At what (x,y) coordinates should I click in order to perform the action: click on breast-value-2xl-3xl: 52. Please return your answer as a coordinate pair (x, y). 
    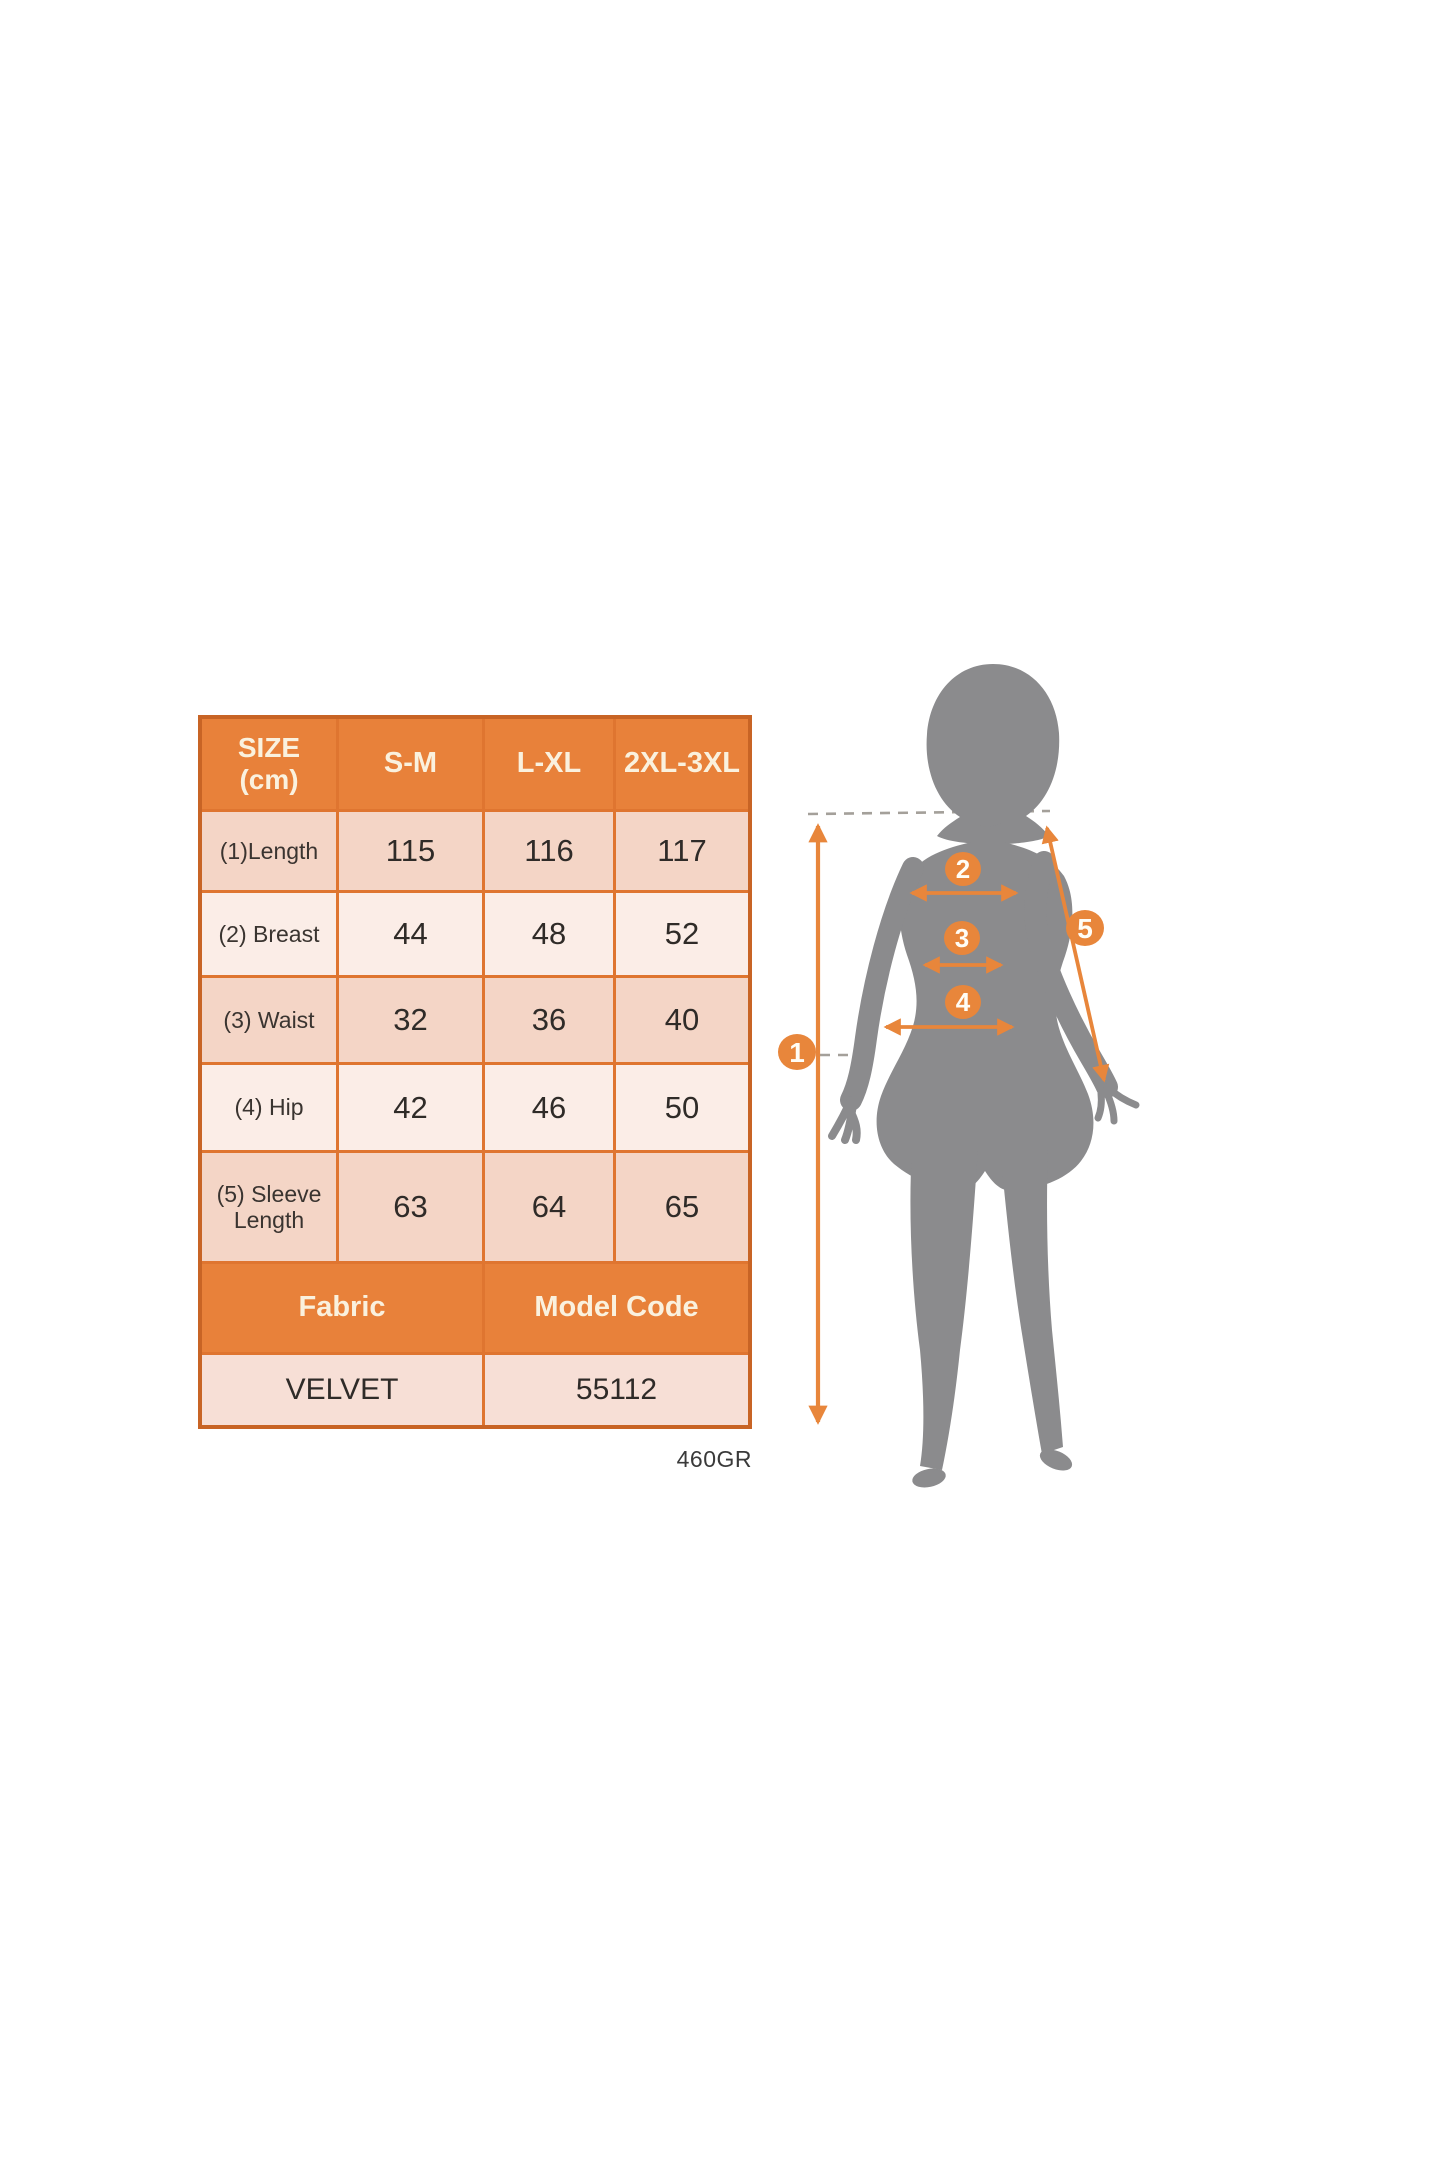
    Looking at the image, I should click on (682, 934).